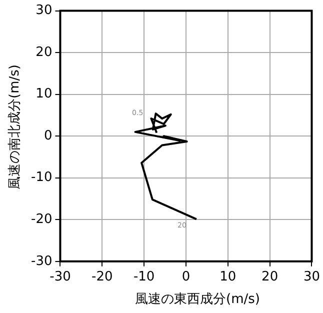  I want to click on x-tick-label: 30, so click(311, 277).